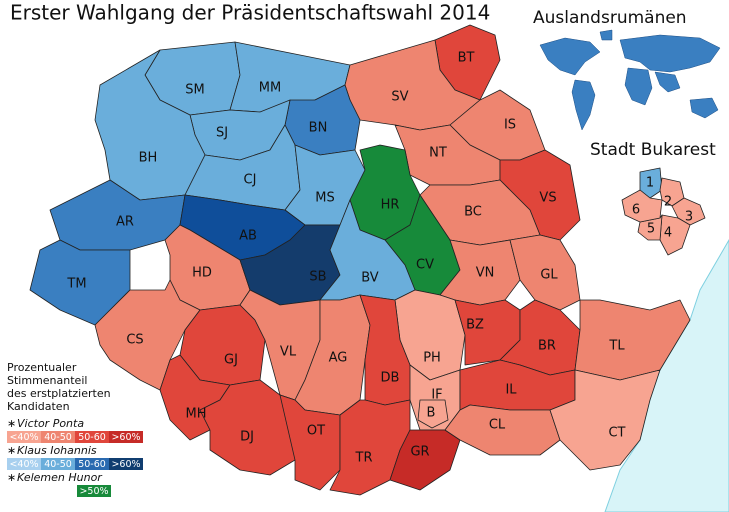  What do you see at coordinates (475, 325) in the screenshot?
I see `county-label: BZ` at bounding box center [475, 325].